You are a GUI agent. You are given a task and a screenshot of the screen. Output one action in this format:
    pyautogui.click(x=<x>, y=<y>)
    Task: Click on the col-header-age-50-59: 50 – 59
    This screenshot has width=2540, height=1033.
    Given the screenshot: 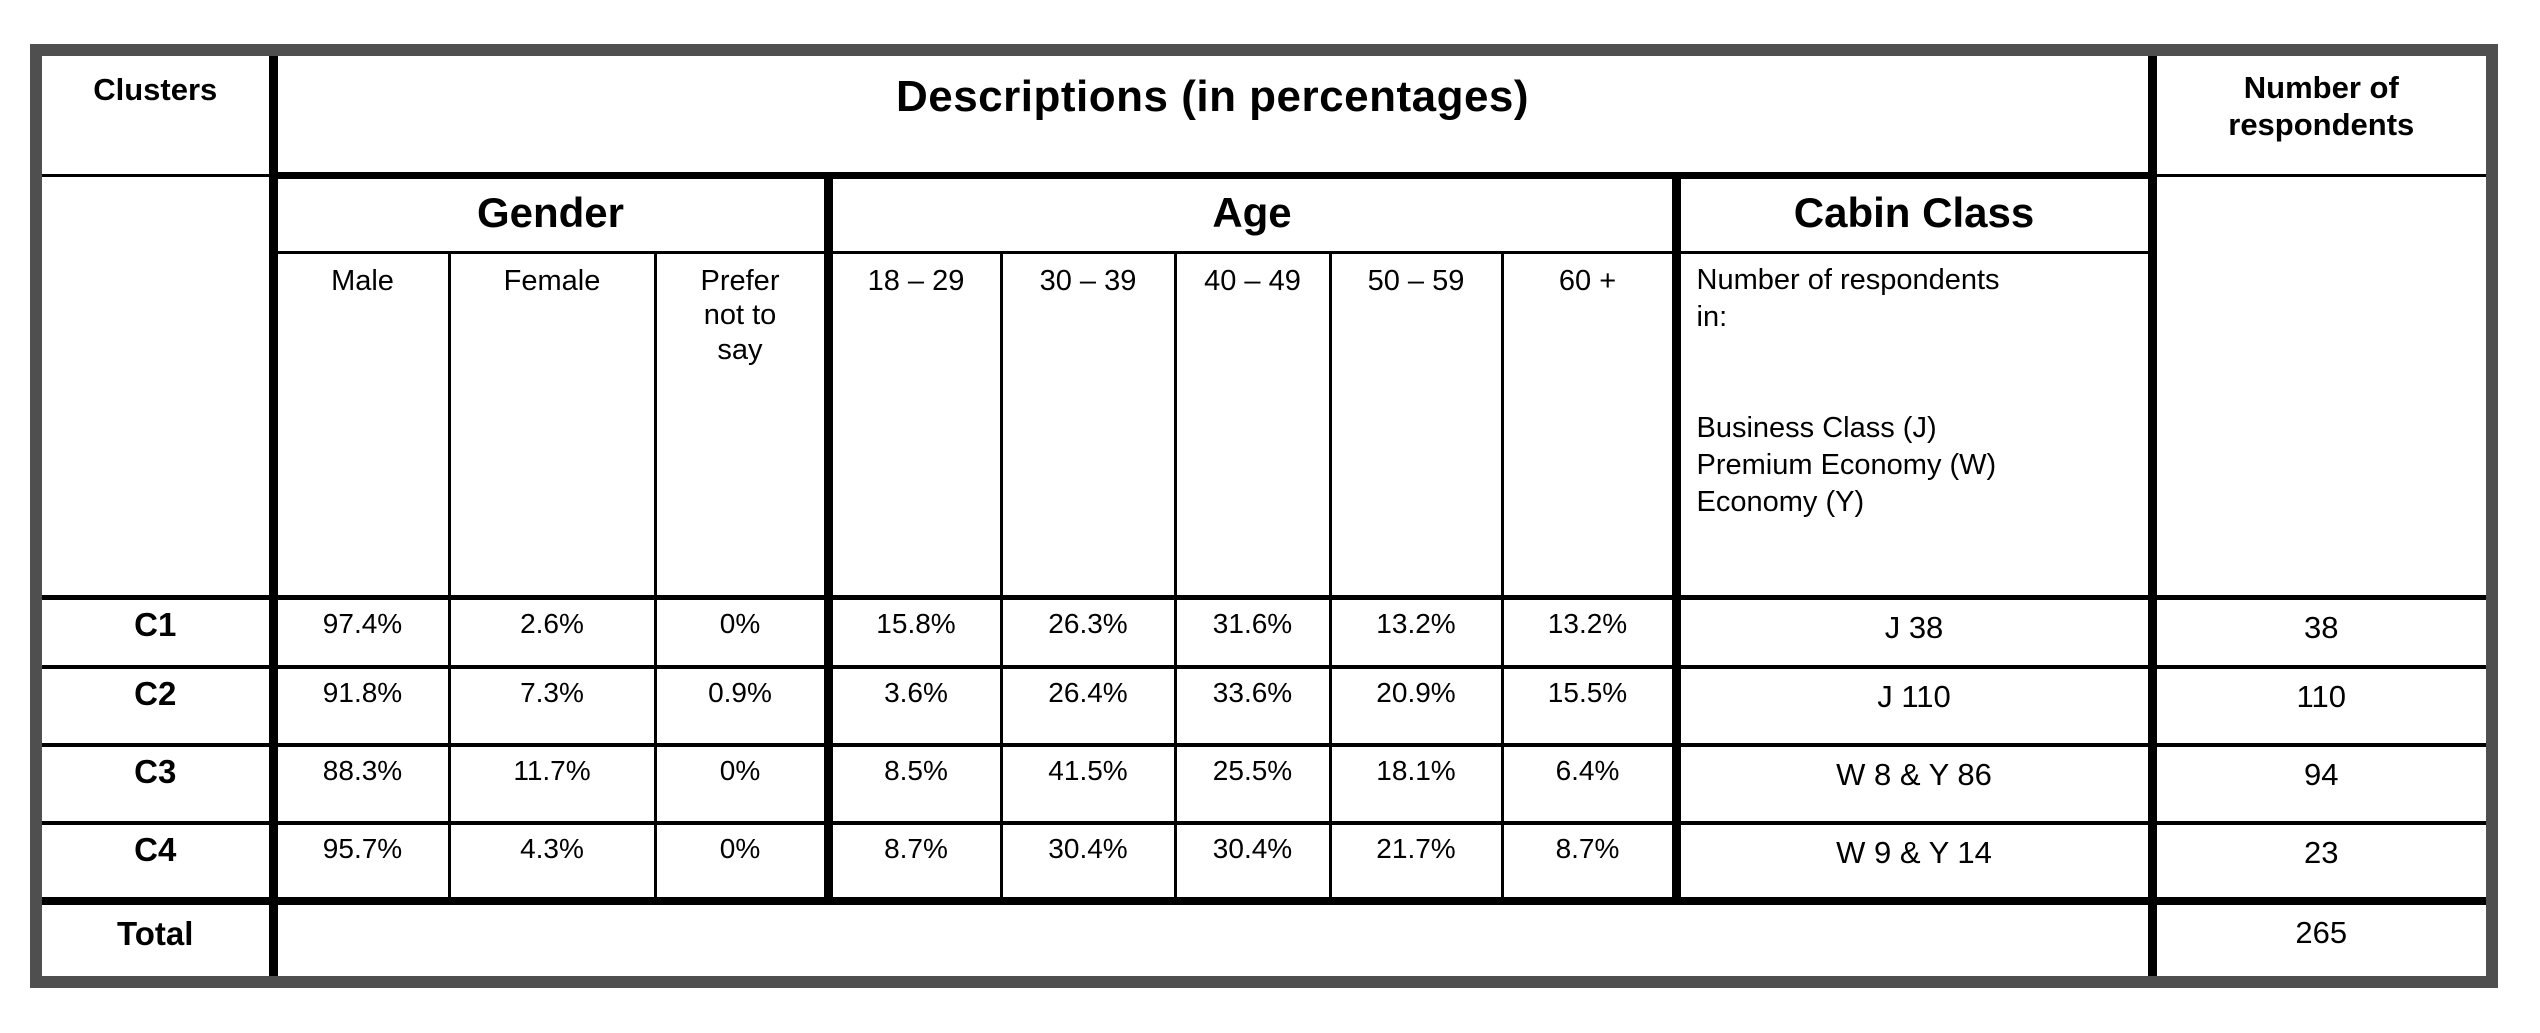 What is the action you would take?
    pyautogui.click(x=1416, y=425)
    